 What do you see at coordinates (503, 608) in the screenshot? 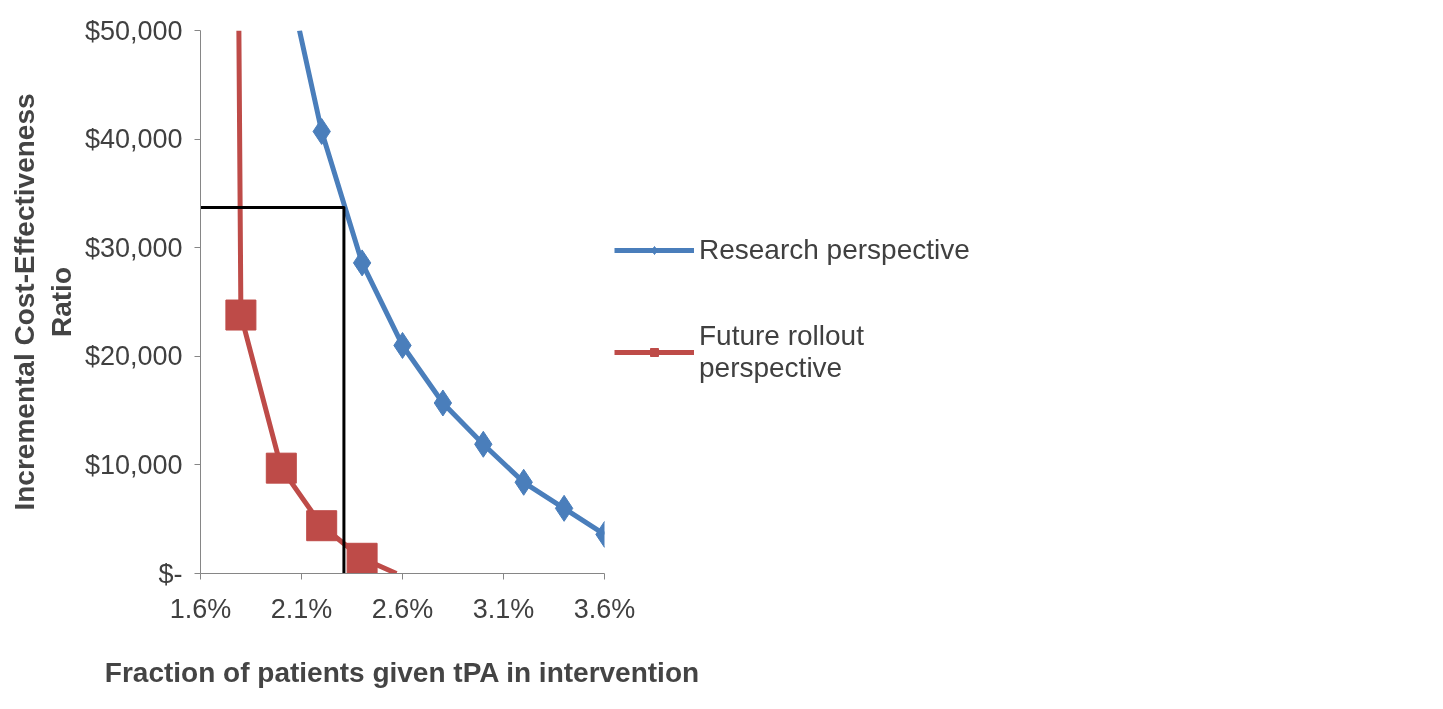
I see `x-tick-label: 3.1%` at bounding box center [503, 608].